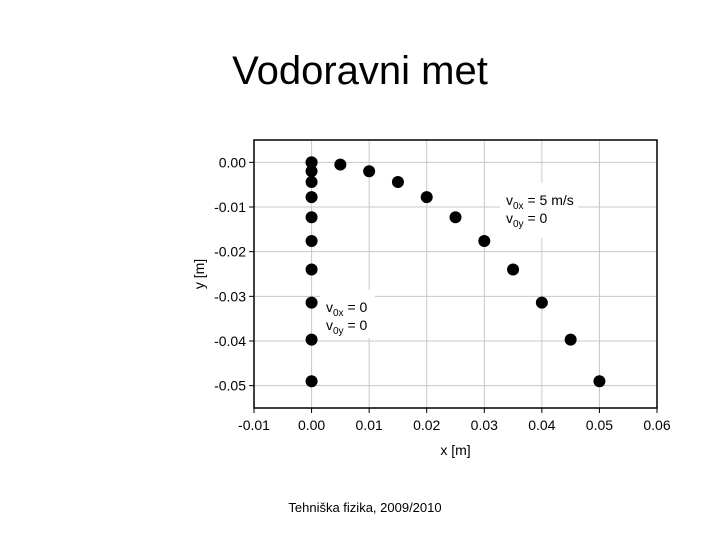 The image size is (720, 540). What do you see at coordinates (230, 386) in the screenshot?
I see `y-tick-label: -0.05` at bounding box center [230, 386].